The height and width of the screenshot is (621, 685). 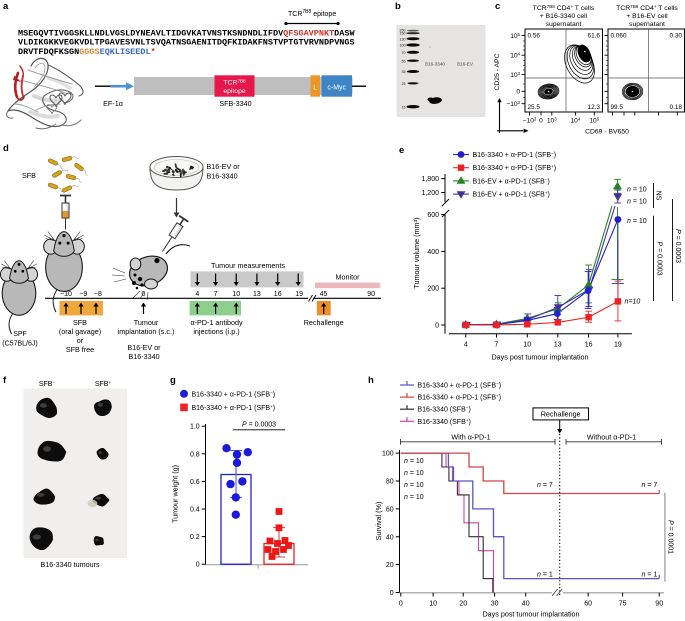 What do you see at coordinates (659, 258) in the screenshot?
I see `svg-text: P = 0.0003` at bounding box center [659, 258].